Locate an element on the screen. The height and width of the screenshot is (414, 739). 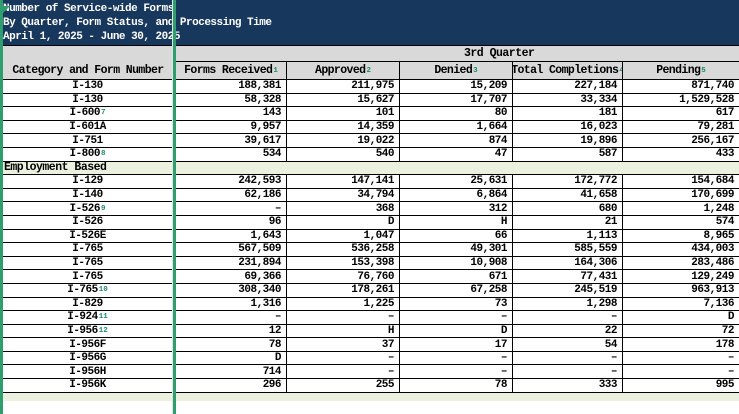
value-cell: 58,328 is located at coordinates (231, 100).